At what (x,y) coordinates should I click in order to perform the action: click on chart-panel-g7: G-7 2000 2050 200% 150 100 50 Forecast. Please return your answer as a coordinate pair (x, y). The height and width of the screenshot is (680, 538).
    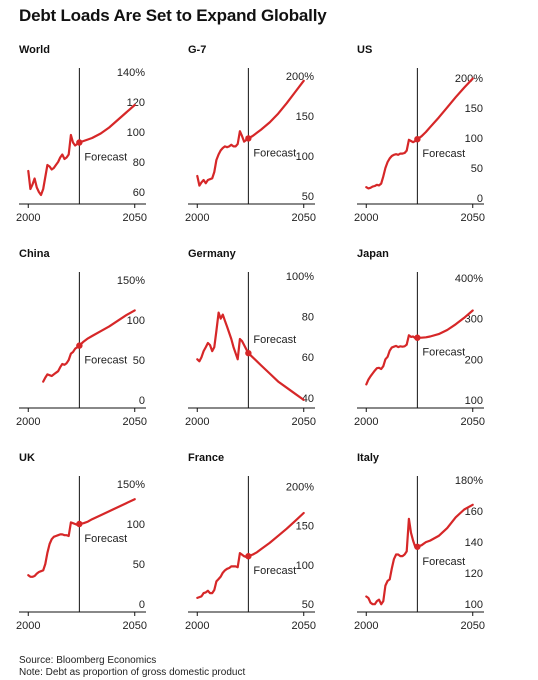
    Looking at the image, I should click on (271, 144).